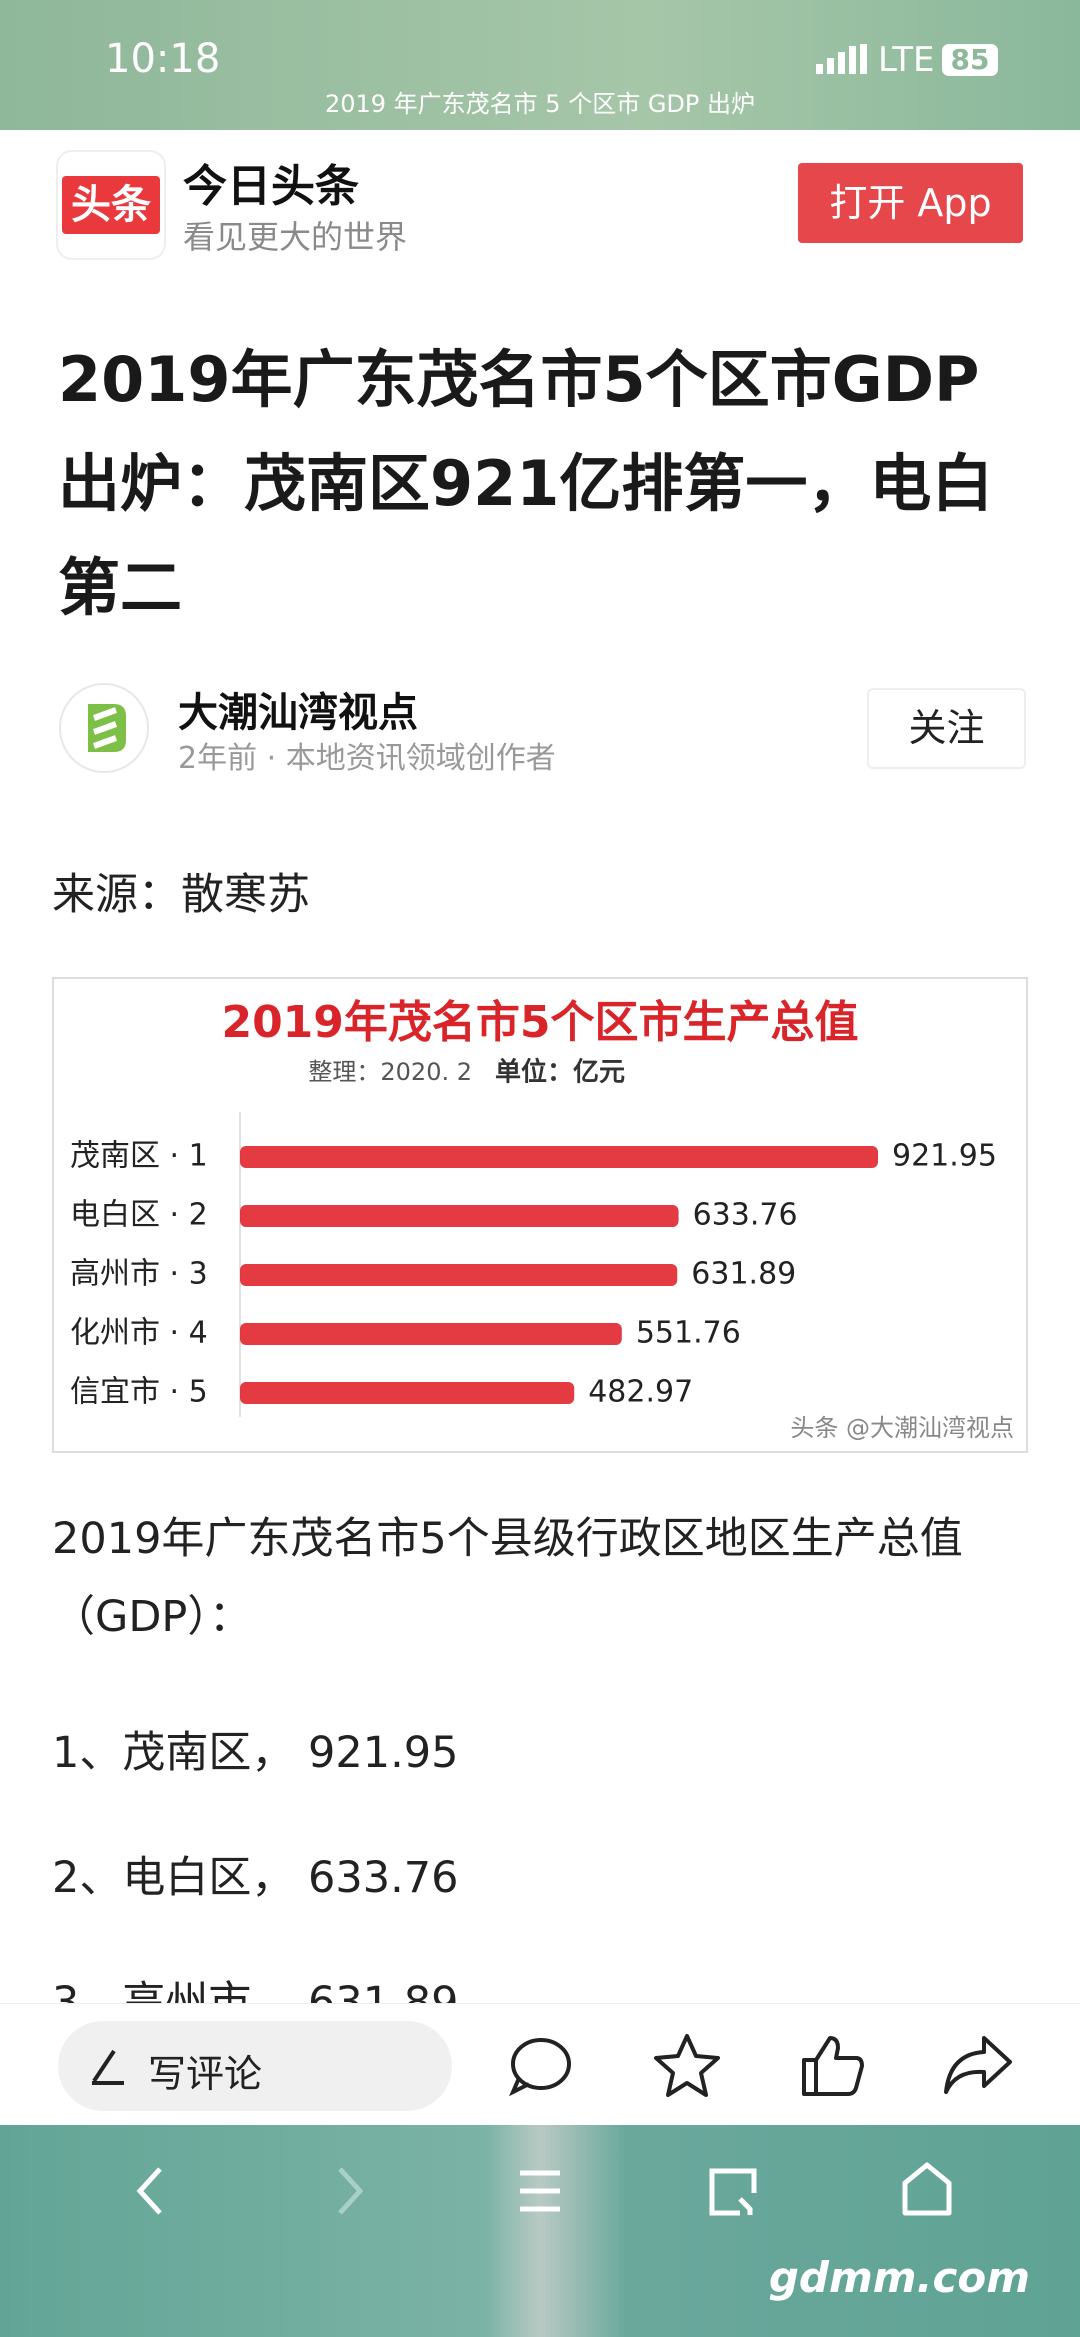  I want to click on category-label: 电白区 · 2, so click(139, 1215).